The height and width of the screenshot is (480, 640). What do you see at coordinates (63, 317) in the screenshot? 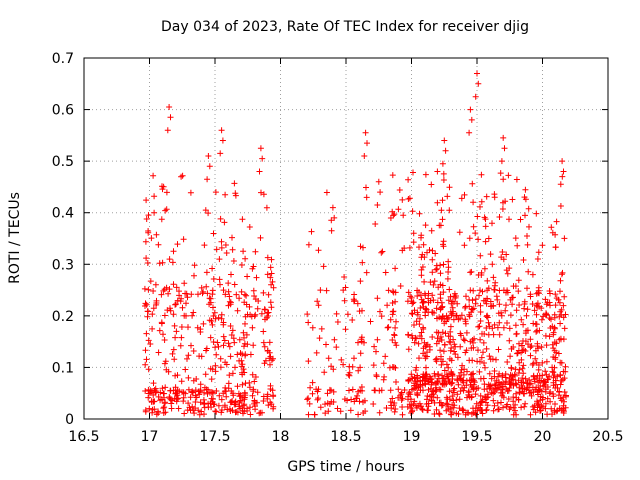
I see `y-tick-label: 0.2` at bounding box center [63, 317].